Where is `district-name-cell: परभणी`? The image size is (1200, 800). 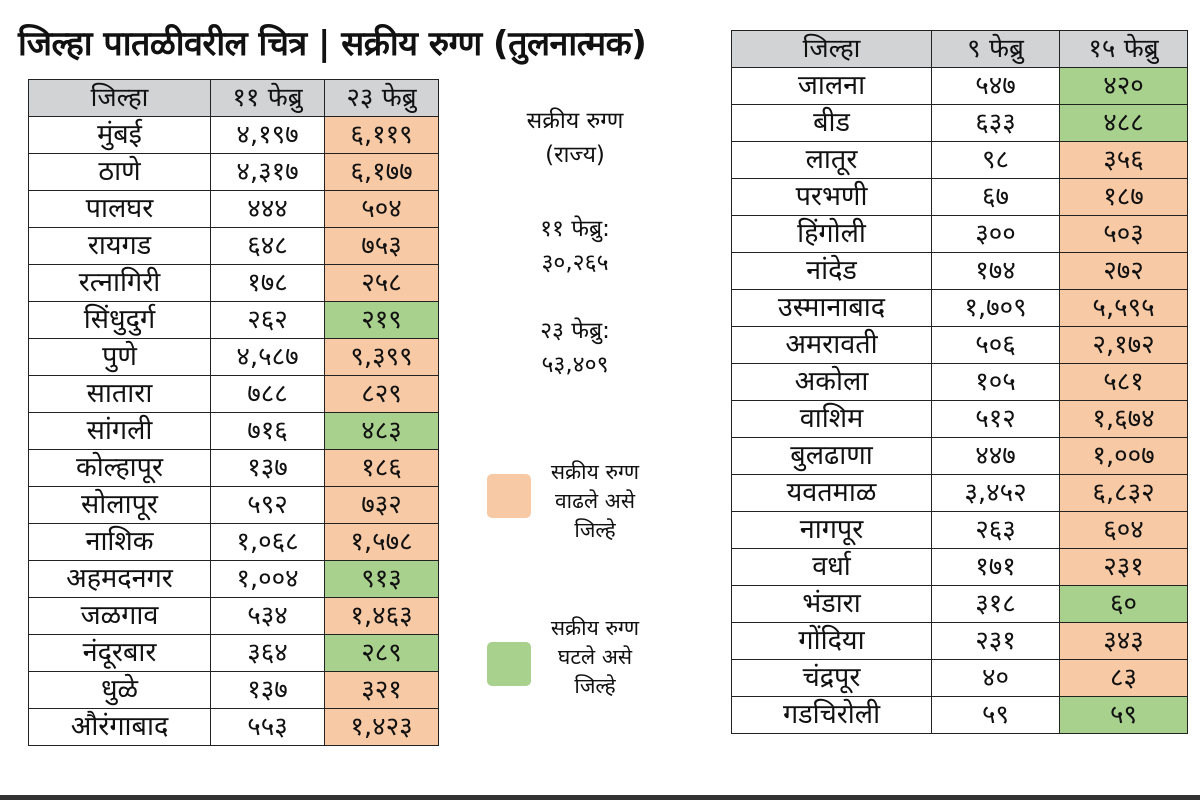
district-name-cell: परभणी is located at coordinates (831, 197).